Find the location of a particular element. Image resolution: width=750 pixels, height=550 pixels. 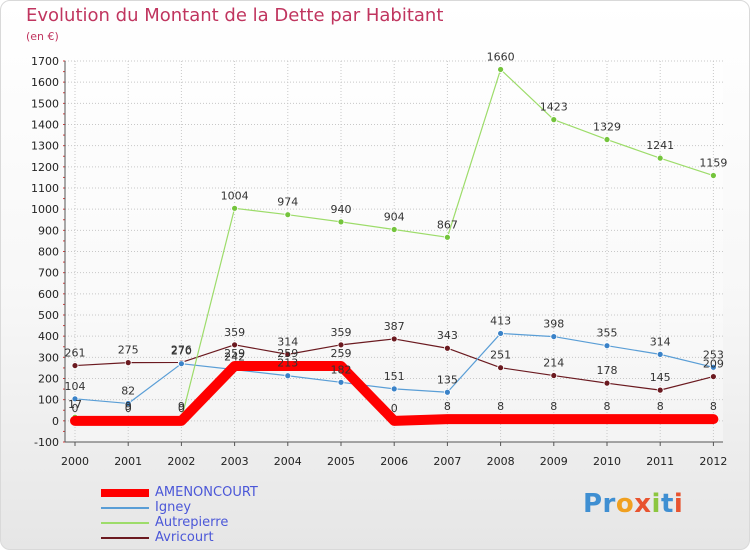

data-label-avricourt: 214 is located at coordinates (553, 363).